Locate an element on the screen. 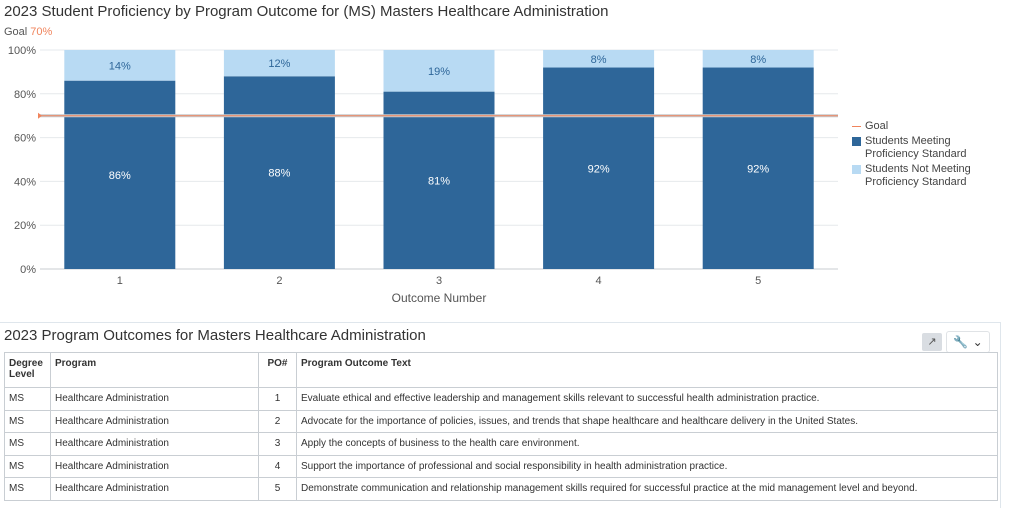 The height and width of the screenshot is (508, 1014). data-label-meeting: 88% is located at coordinates (279, 174).